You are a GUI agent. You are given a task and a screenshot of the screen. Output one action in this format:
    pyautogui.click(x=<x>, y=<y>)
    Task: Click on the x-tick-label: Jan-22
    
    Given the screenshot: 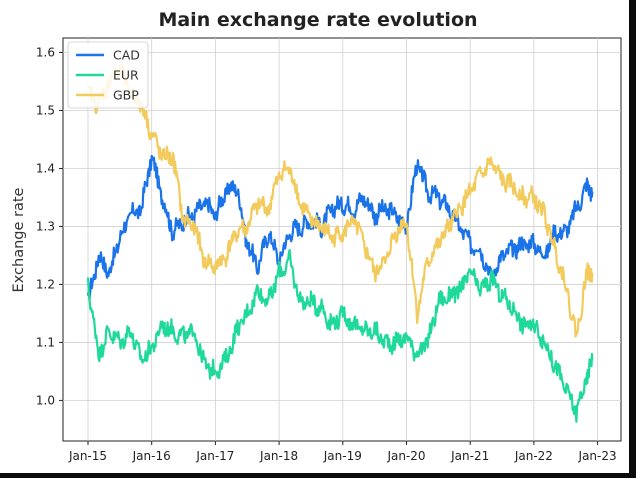 What is the action you would take?
    pyautogui.click(x=533, y=456)
    